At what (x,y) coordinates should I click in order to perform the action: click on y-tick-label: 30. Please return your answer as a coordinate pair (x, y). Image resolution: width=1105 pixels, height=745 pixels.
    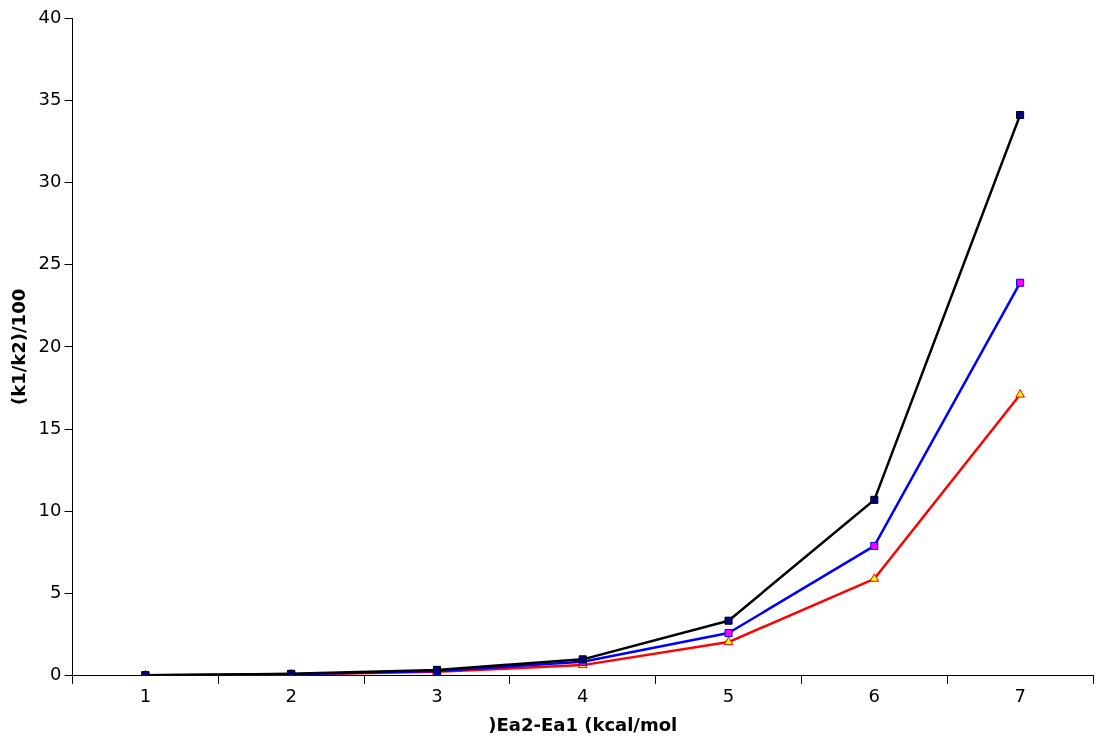
    Looking at the image, I should click on (50, 181).